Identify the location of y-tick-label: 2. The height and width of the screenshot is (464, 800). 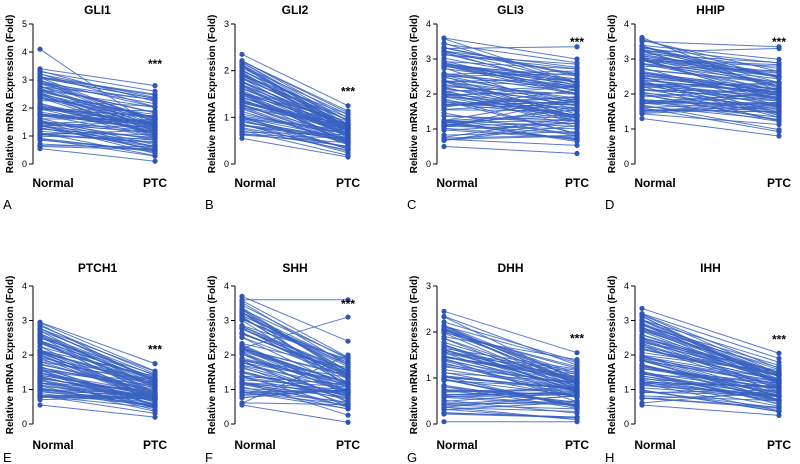
(626, 355).